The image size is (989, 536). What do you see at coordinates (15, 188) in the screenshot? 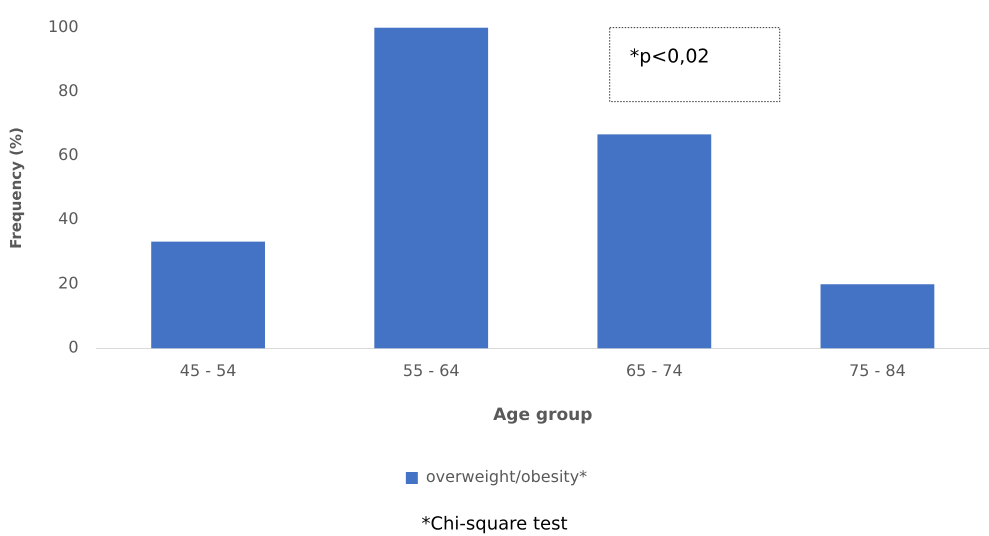
I see `y-axis-title: Frequency (%)` at bounding box center [15, 188].